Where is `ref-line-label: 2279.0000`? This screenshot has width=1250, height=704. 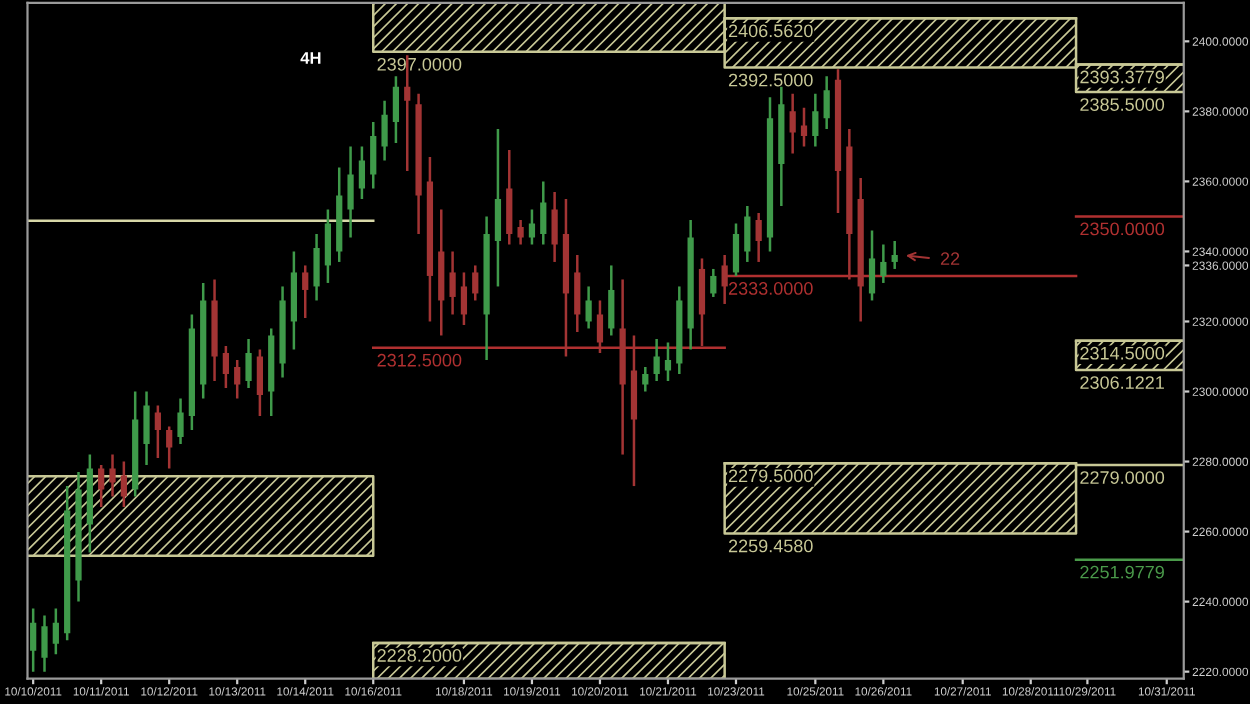 ref-line-label: 2279.0000 is located at coordinates (1122, 477).